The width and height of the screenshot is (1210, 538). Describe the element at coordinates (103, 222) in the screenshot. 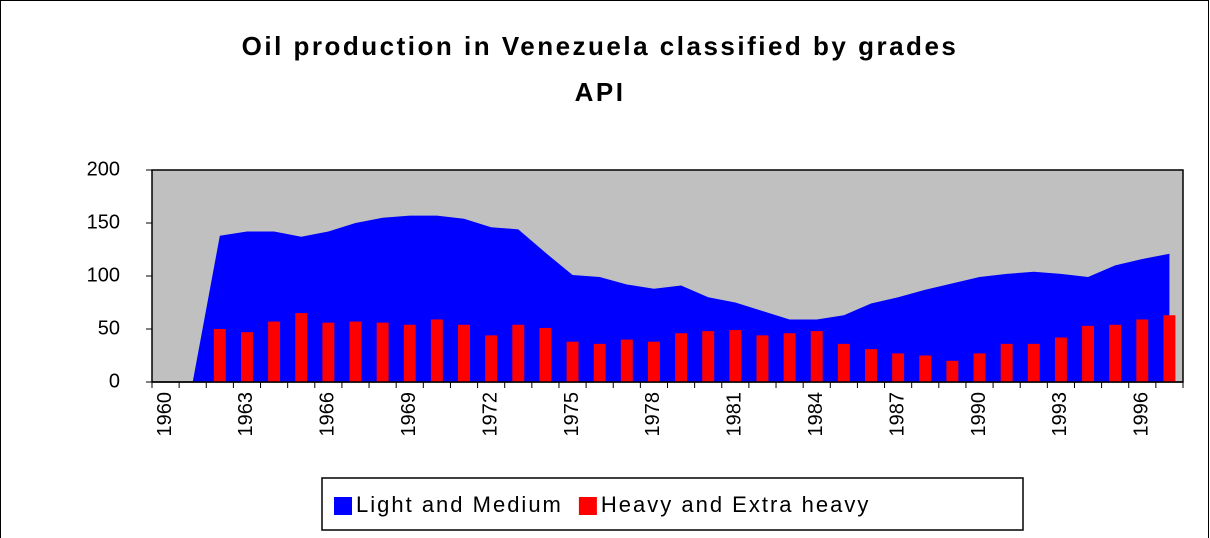

I see `y-tick-label: 150` at that location.